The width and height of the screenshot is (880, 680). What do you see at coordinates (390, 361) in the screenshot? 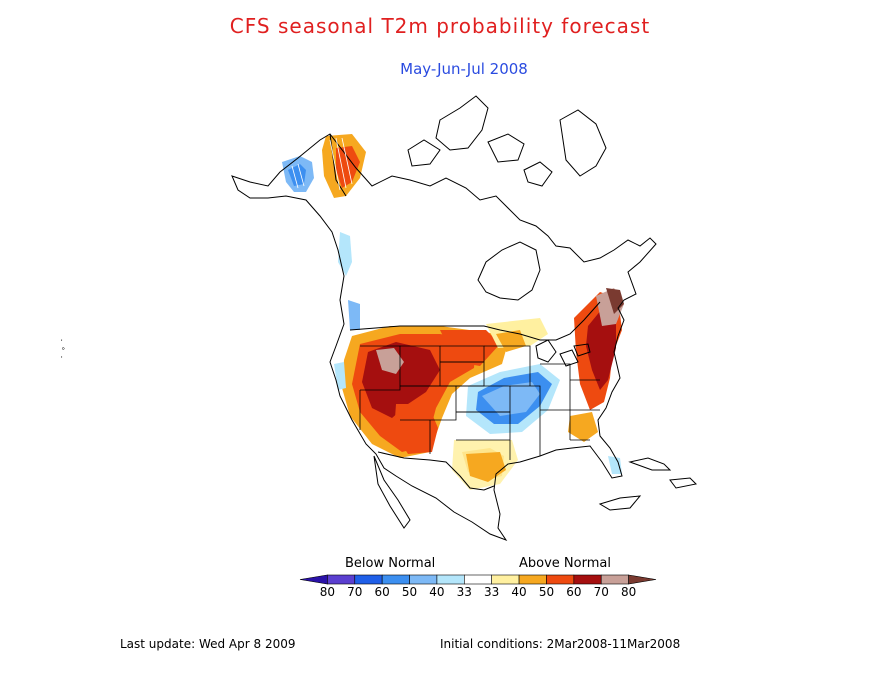
I see `nevada-80-area` at bounding box center [390, 361].